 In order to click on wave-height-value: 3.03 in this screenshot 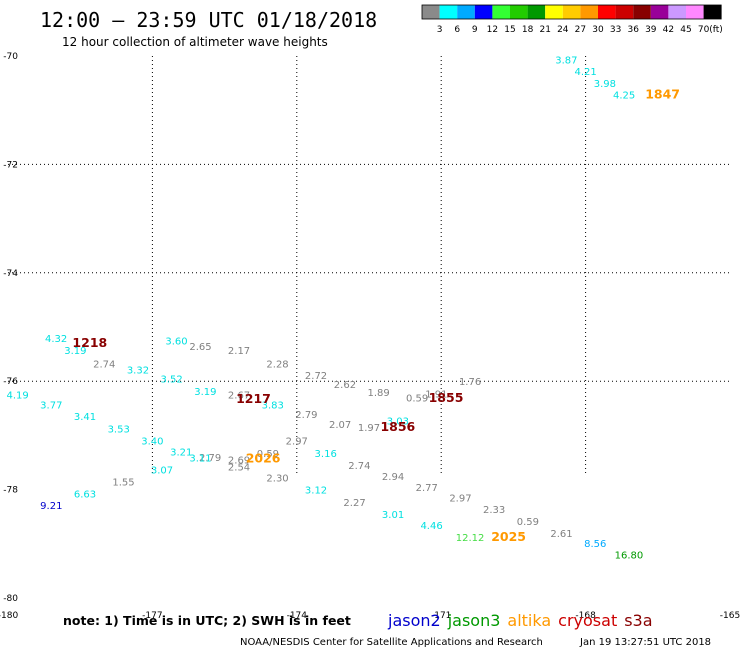, I will do `click(398, 422)`.